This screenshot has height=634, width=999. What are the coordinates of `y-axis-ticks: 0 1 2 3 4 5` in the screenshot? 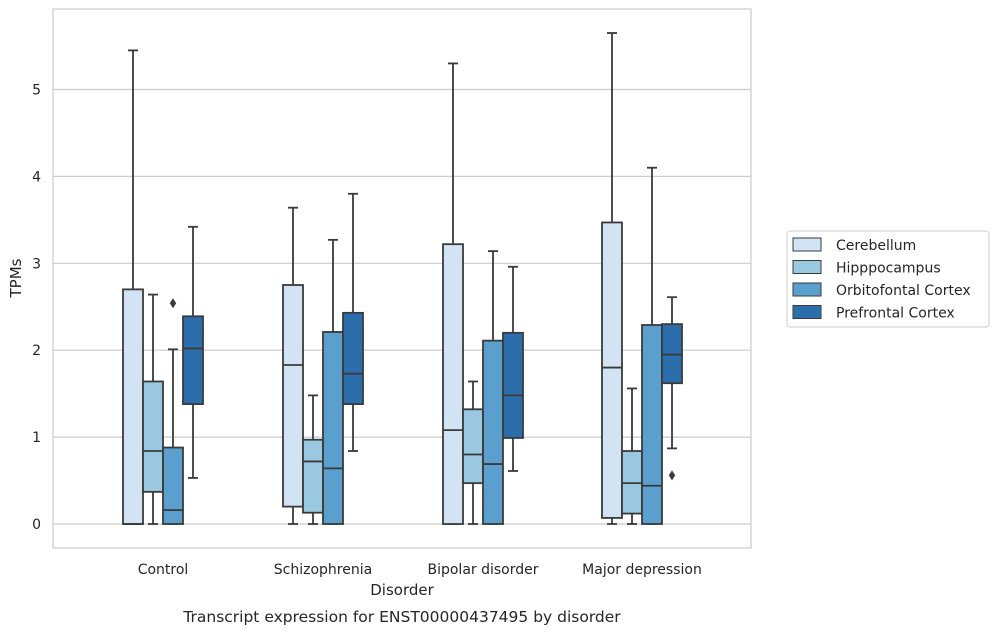 It's located at (36, 308).